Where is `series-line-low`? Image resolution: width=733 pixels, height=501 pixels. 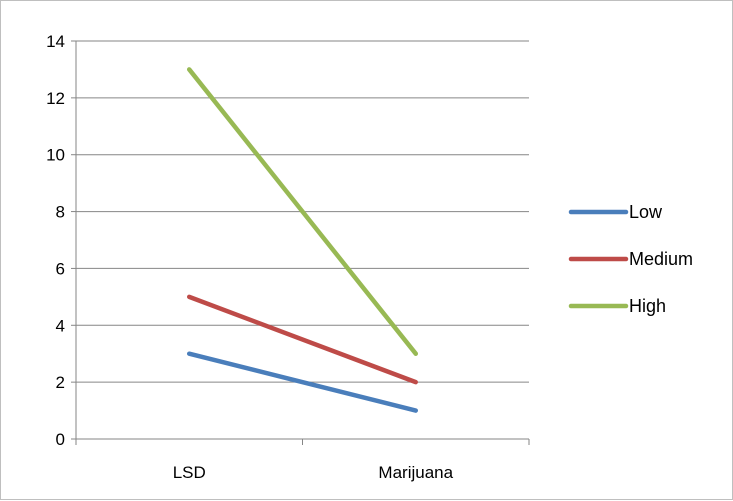
series-line-low is located at coordinates (302, 382).